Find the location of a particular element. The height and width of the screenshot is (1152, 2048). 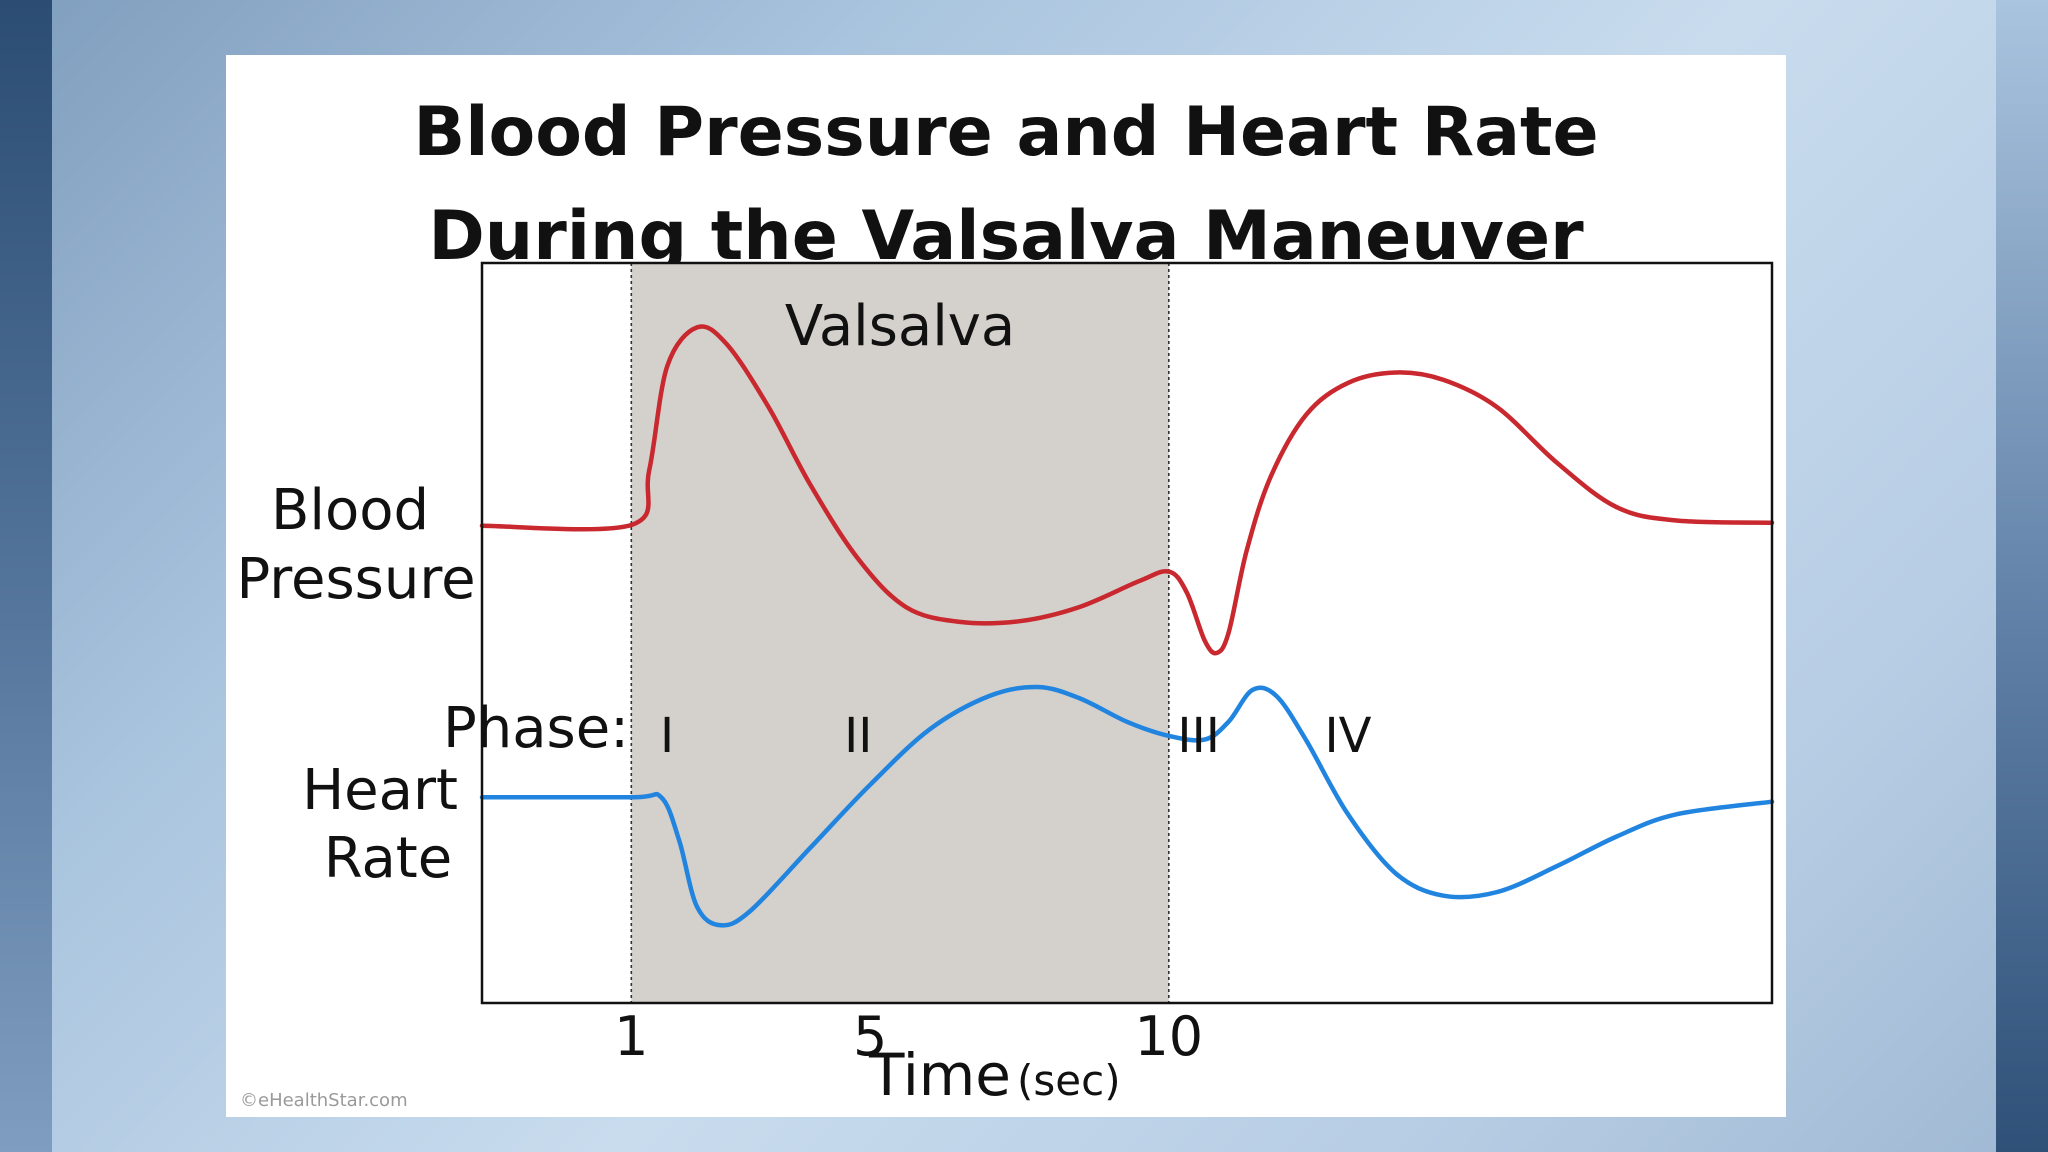

phase-i-label: I is located at coordinates (667, 736).